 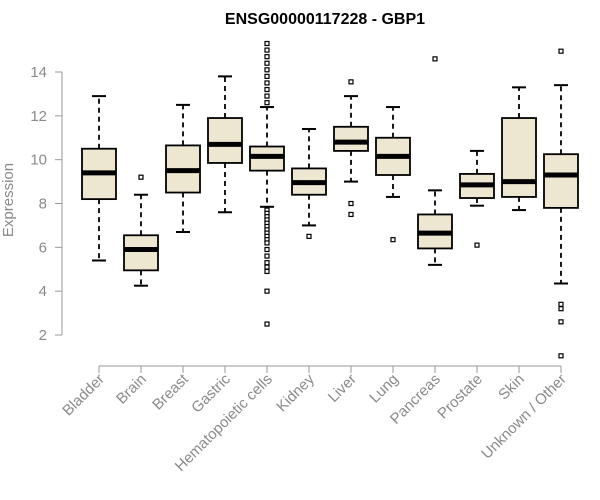 I want to click on x-category-label: Breast, so click(x=170, y=391).